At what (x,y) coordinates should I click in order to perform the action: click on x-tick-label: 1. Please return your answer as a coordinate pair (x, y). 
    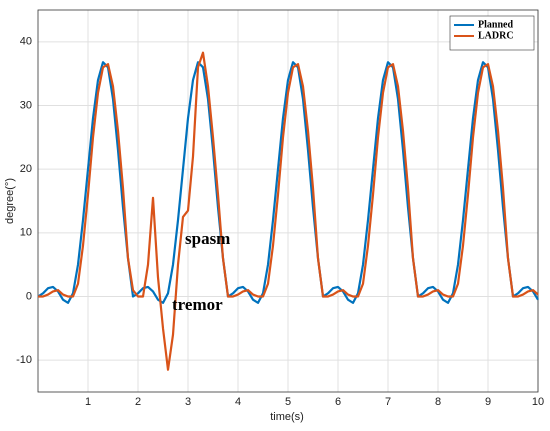
    Looking at the image, I should click on (88, 402).